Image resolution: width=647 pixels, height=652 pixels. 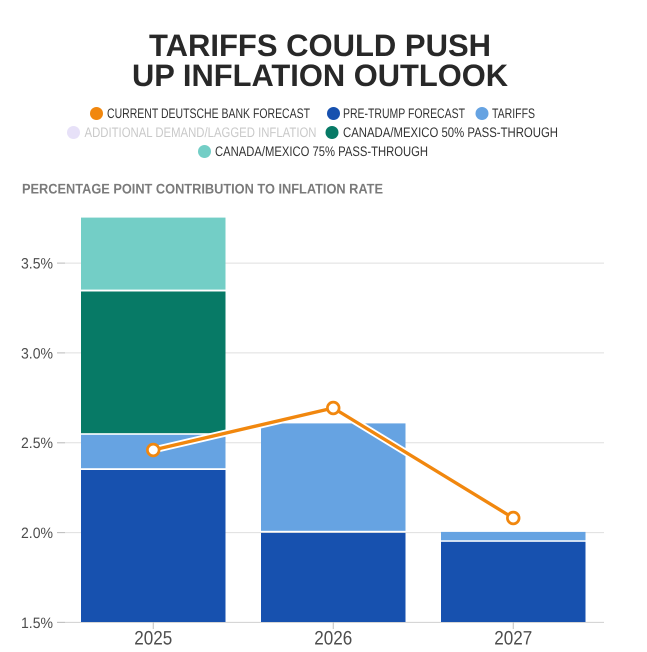 What do you see at coordinates (208, 113) in the screenshot?
I see `svg-text: CURRENT DEUTSCHE BANK FORECAST` at bounding box center [208, 113].